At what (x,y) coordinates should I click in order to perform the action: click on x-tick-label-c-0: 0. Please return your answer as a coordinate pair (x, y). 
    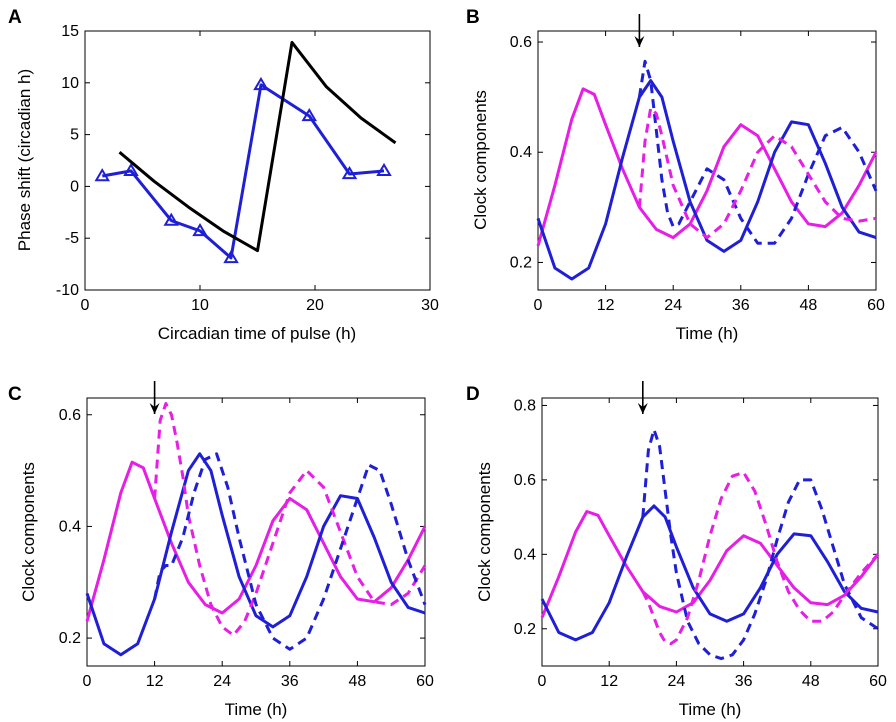
    Looking at the image, I should click on (87, 681).